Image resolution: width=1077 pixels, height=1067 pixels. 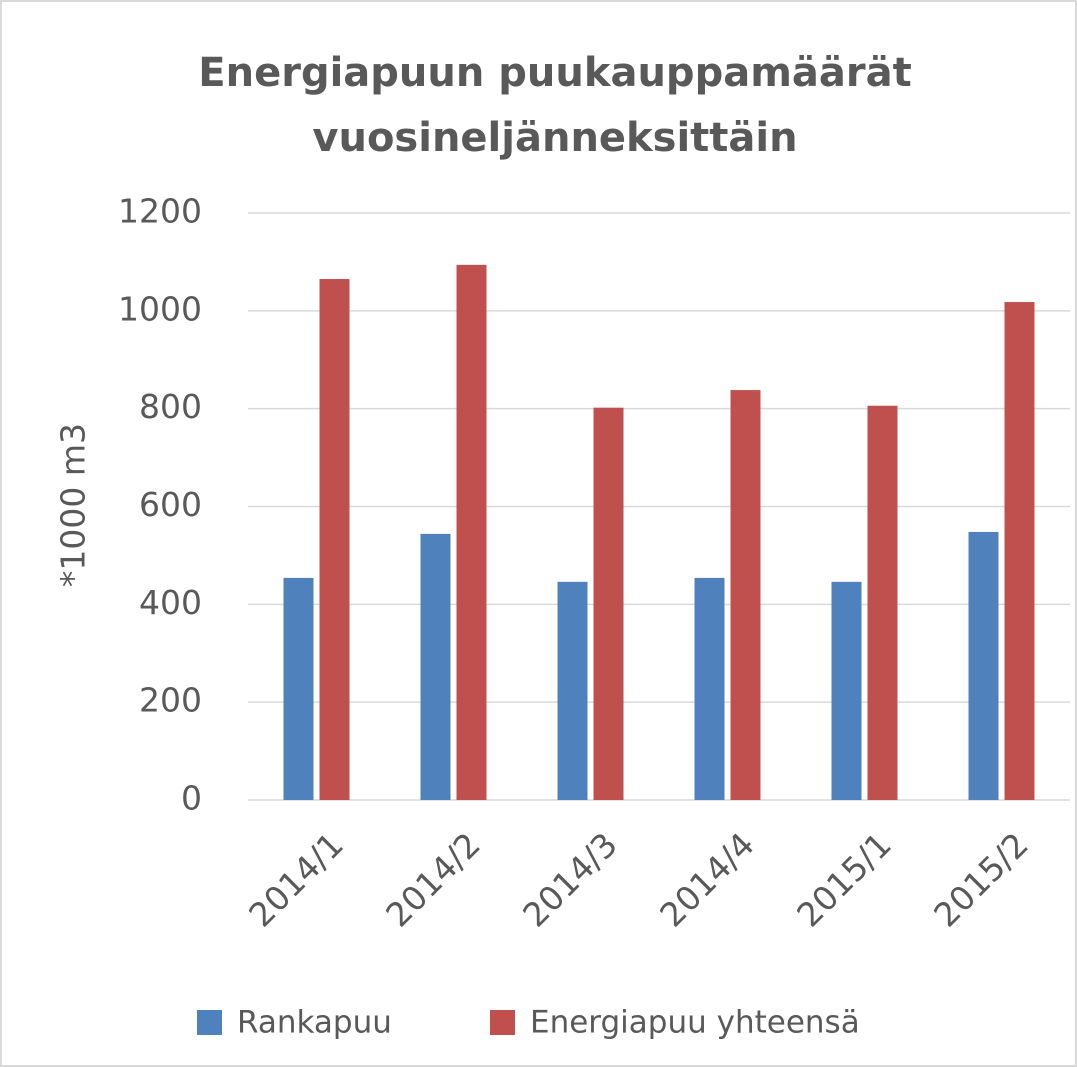 I want to click on y-tick-label: 200, so click(x=170, y=700).